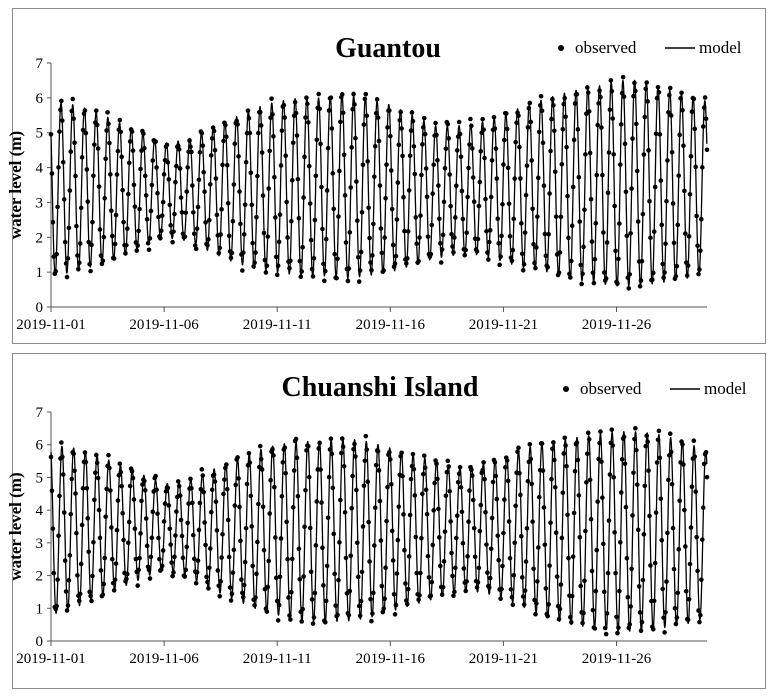 This screenshot has width=779, height=697. Describe the element at coordinates (40, 238) in the screenshot. I see `y-tick-label: 2` at that location.